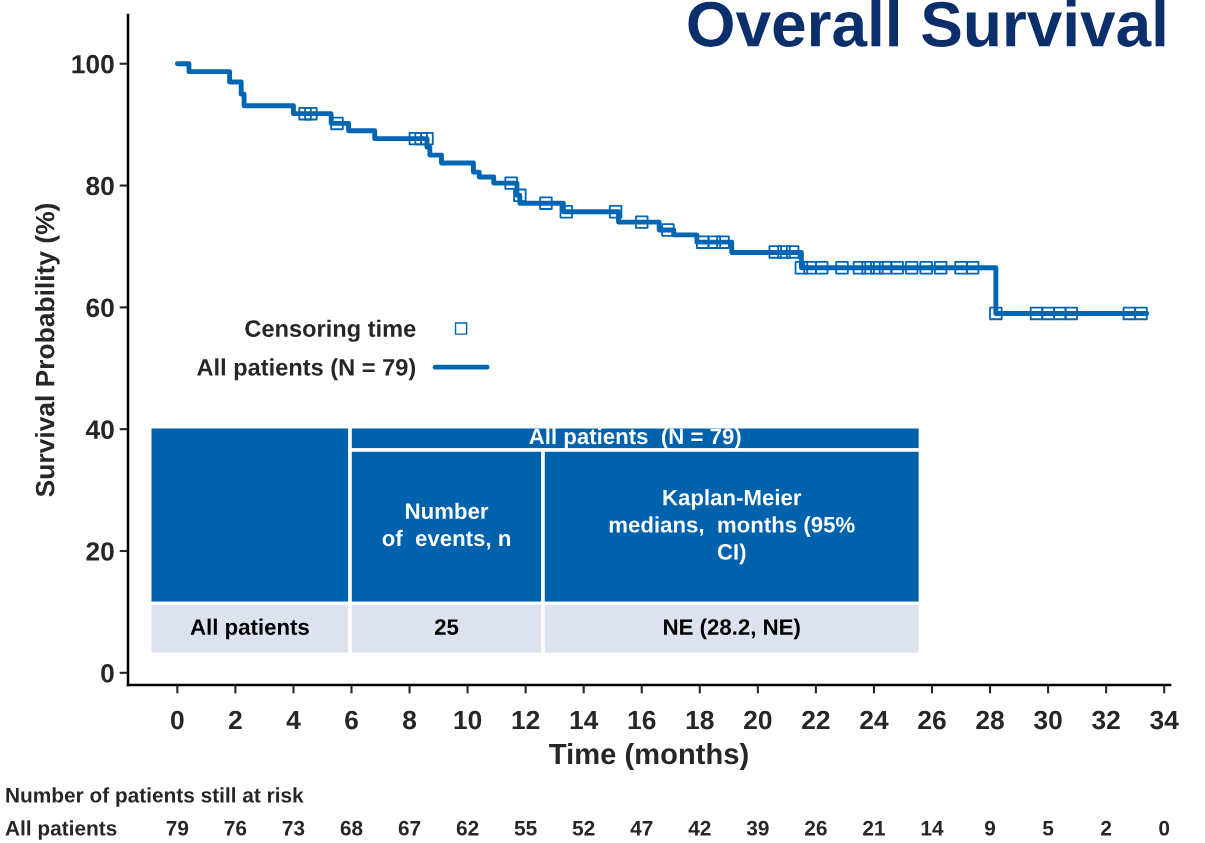  I want to click on annotation: All patients (N = 79), so click(635, 438).